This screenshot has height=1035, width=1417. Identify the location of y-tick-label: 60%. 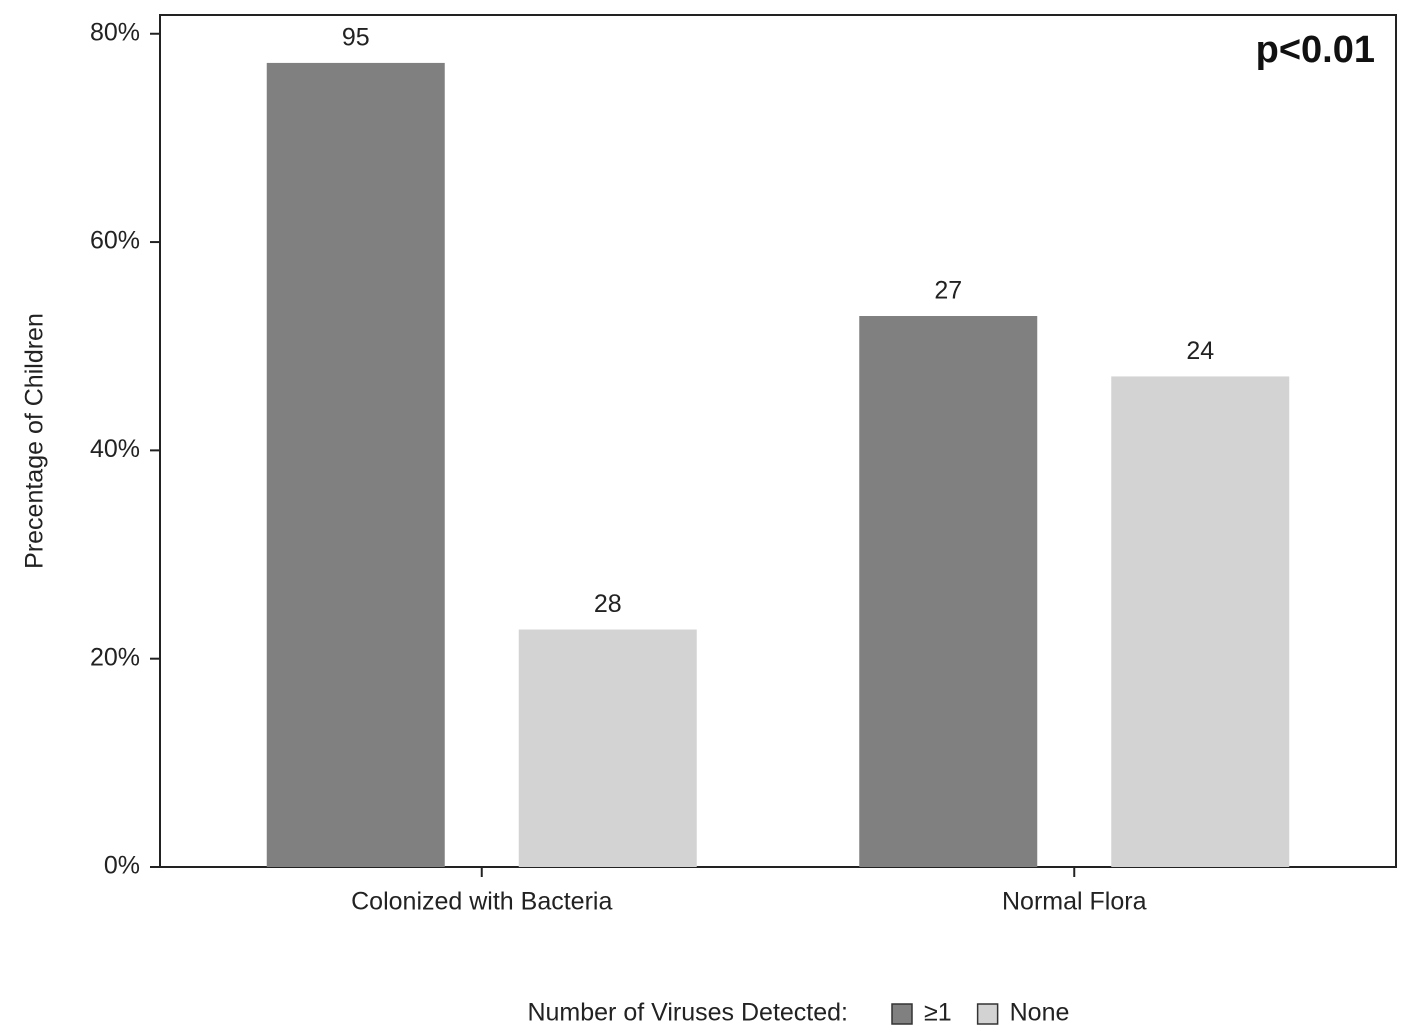
(115, 241).